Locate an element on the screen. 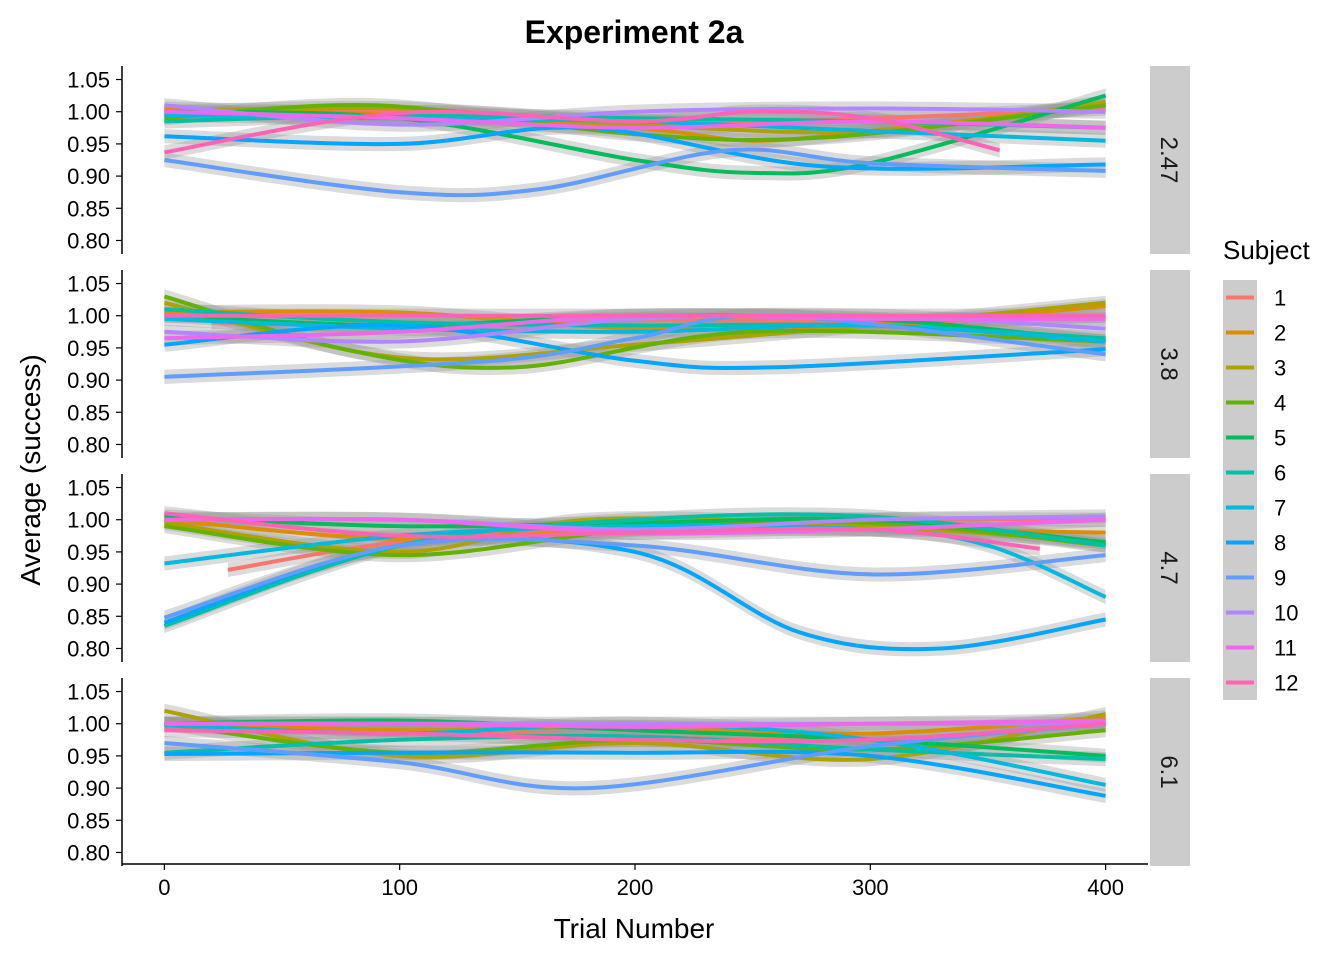 This screenshot has height=960, width=1344. legend-item: 9 is located at coordinates (1256, 578).